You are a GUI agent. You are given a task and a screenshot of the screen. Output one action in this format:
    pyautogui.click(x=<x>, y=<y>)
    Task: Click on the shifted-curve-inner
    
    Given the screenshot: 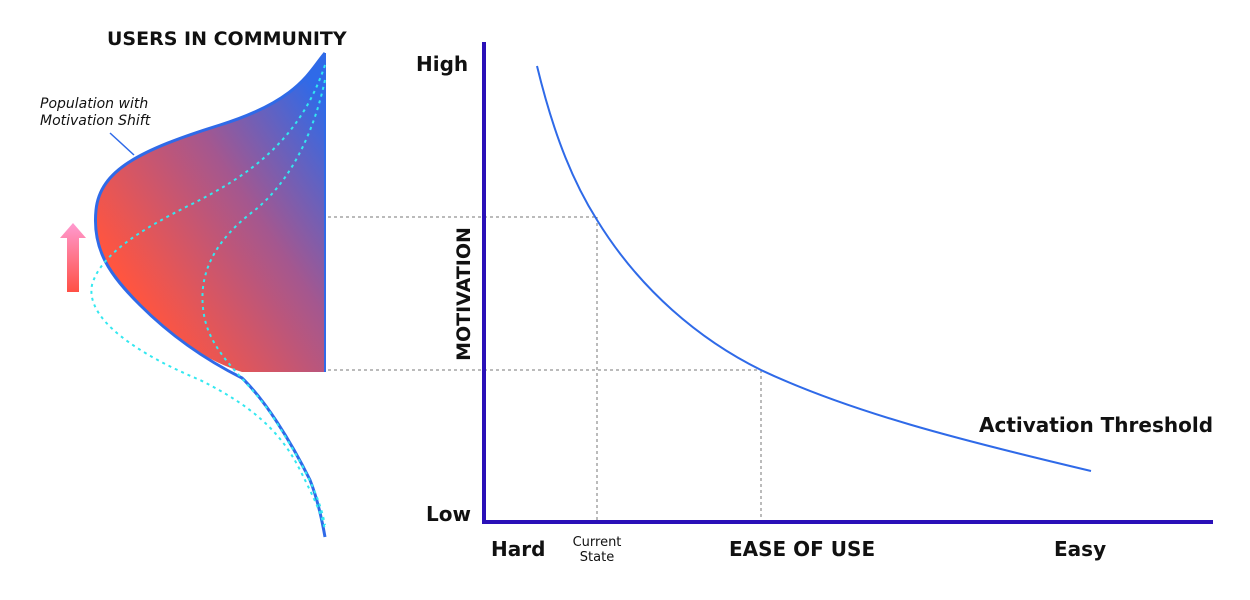 What is the action you would take?
    pyautogui.click(x=263, y=302)
    